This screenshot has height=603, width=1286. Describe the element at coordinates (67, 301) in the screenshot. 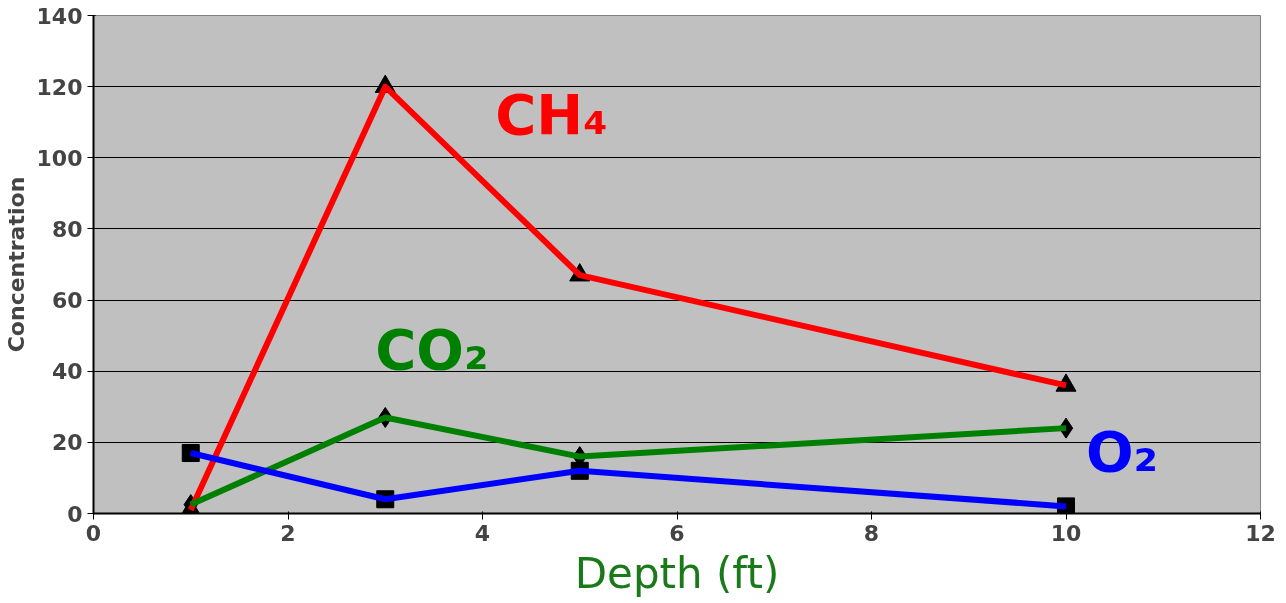

I see `y-tick-label: 60` at that location.